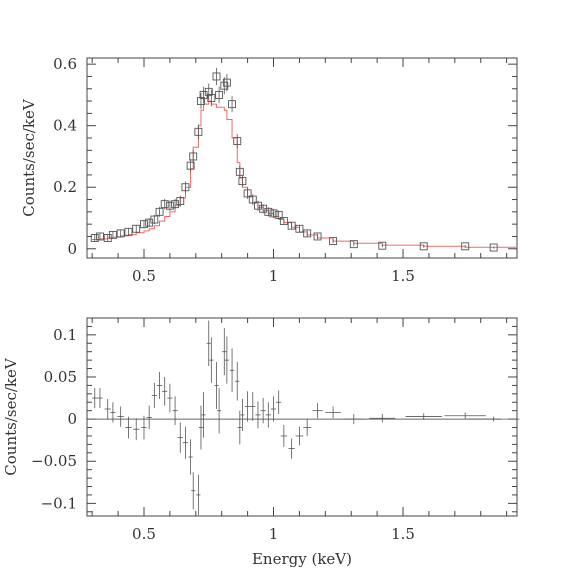  I want to click on residuals-y-axis-label: Counts/sec/keV, so click(11, 416).